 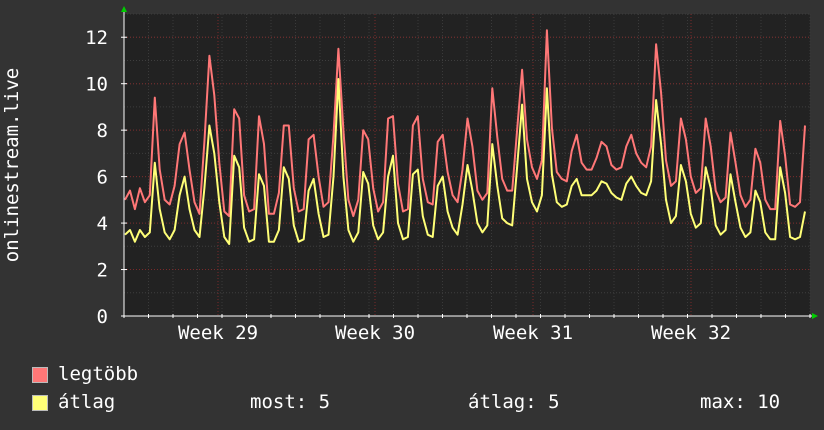 I want to click on x-axis-arrow, so click(x=815, y=316).